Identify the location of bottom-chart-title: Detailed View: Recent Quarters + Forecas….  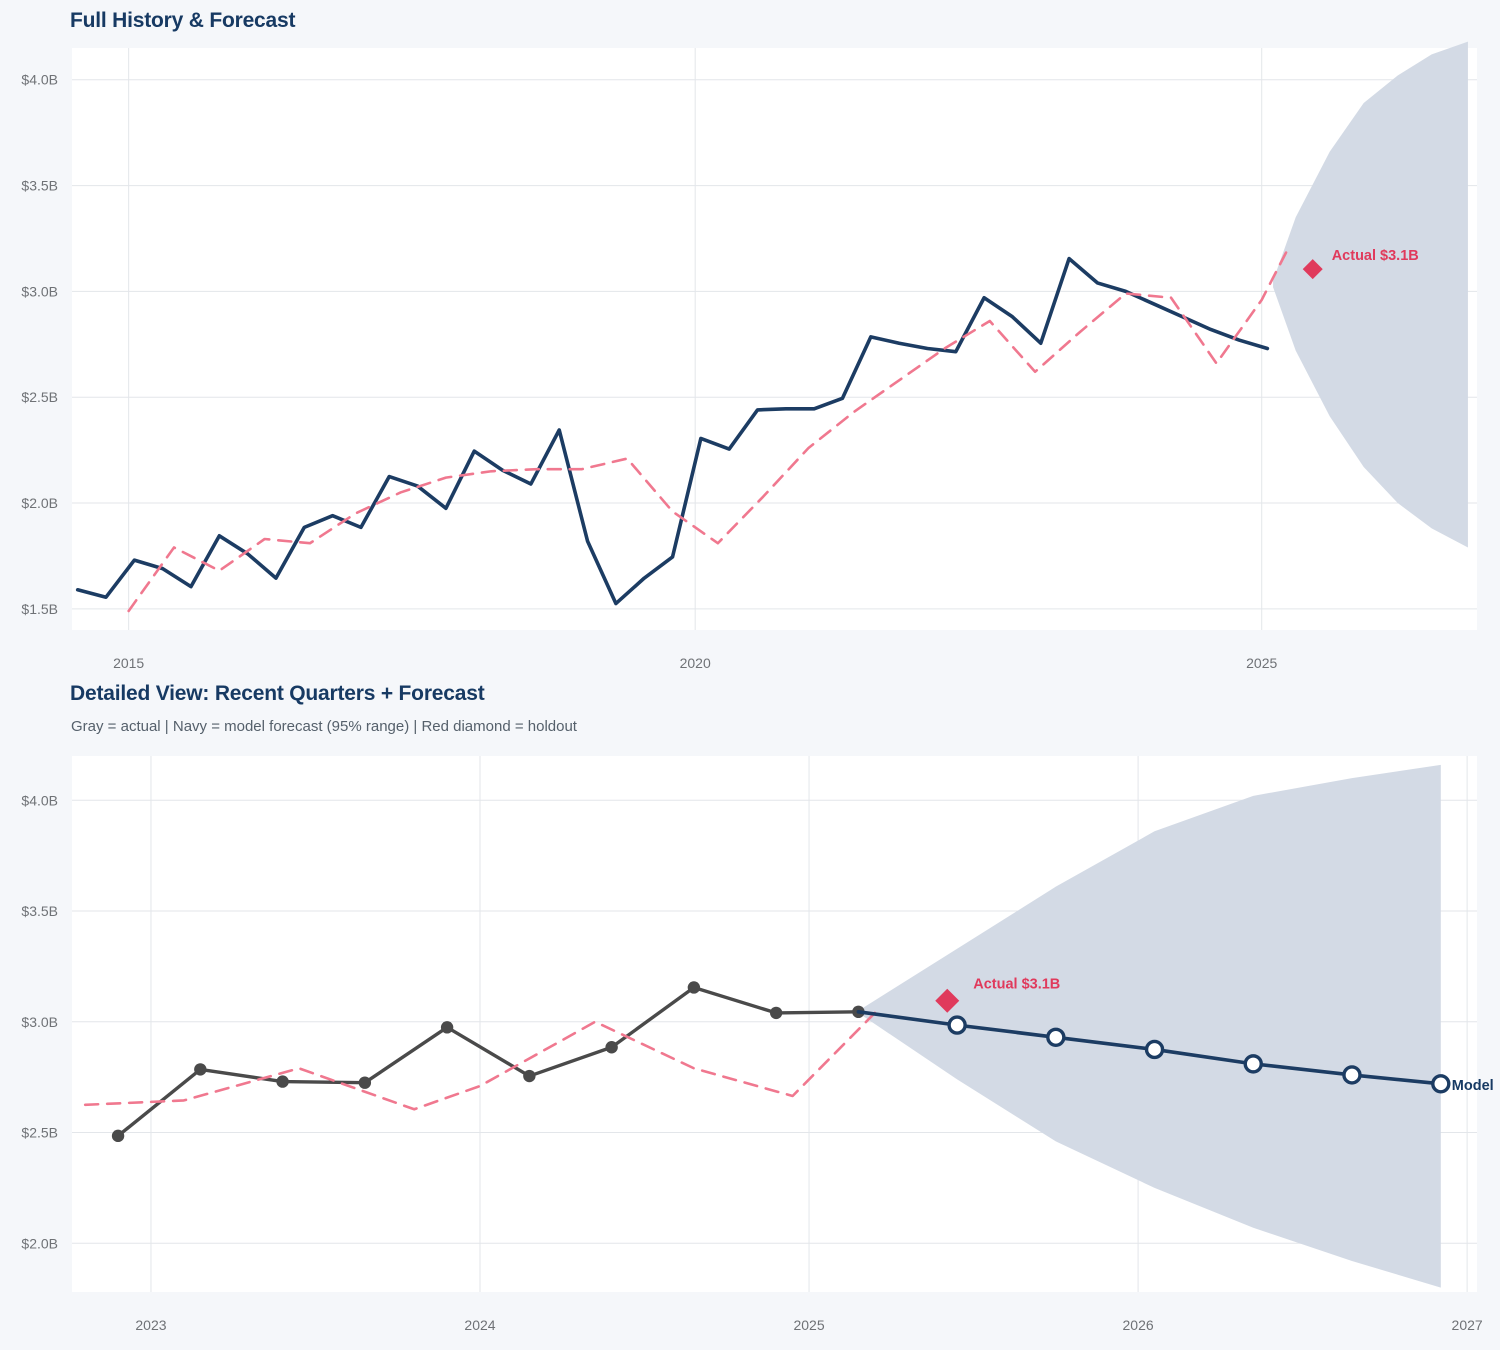
(277, 693).